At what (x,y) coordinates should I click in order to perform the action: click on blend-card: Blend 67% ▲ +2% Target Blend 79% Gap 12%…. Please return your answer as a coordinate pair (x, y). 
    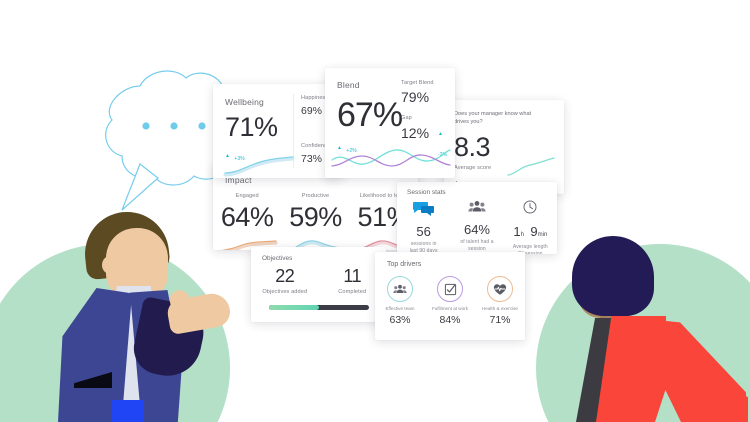
    Looking at the image, I should click on (390, 123).